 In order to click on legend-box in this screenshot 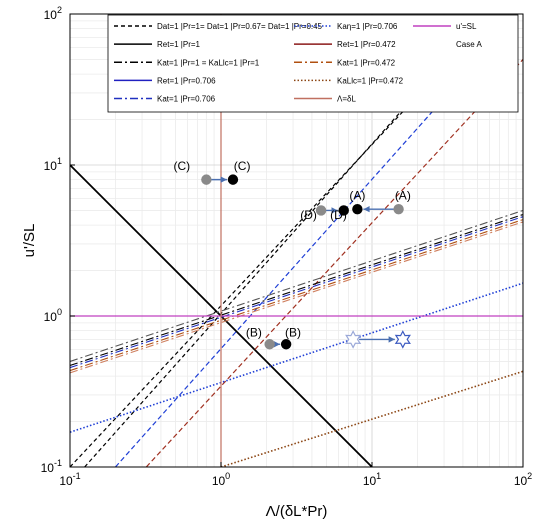, I will do `click(313, 63)`.